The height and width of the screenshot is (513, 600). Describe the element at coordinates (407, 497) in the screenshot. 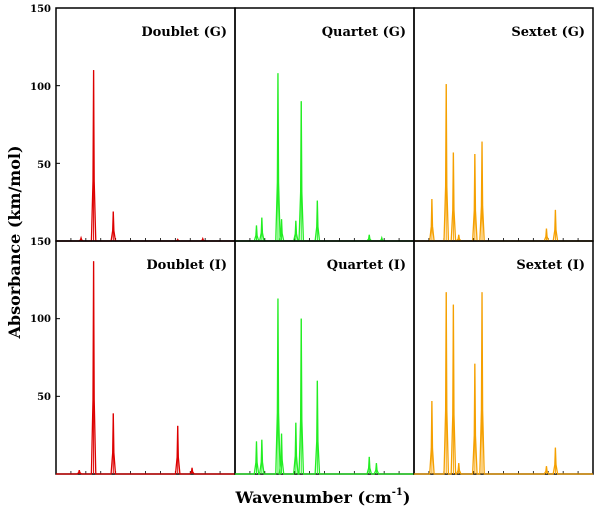

I see `x-axis-title-close: )` at that location.